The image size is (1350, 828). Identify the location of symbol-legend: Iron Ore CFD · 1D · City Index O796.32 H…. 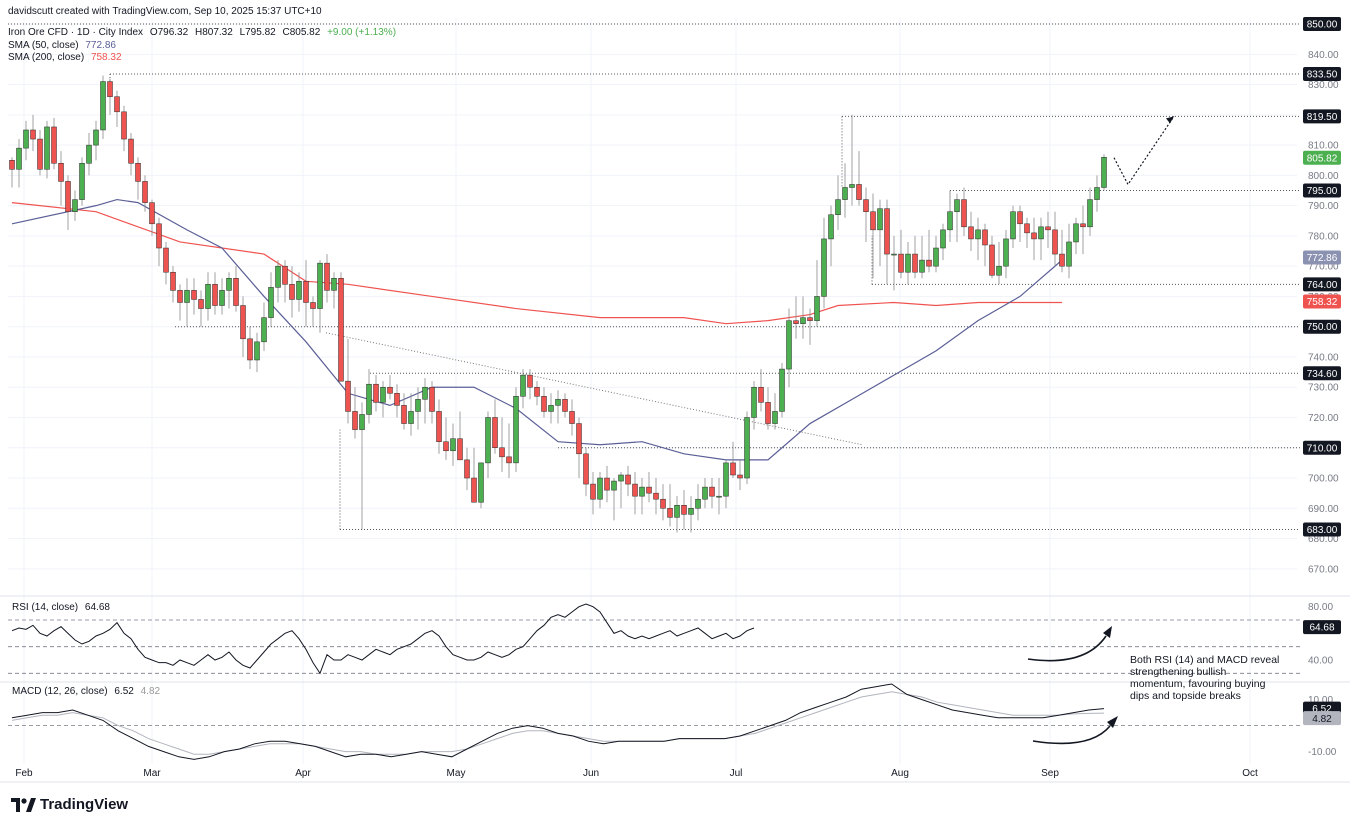
(202, 32).